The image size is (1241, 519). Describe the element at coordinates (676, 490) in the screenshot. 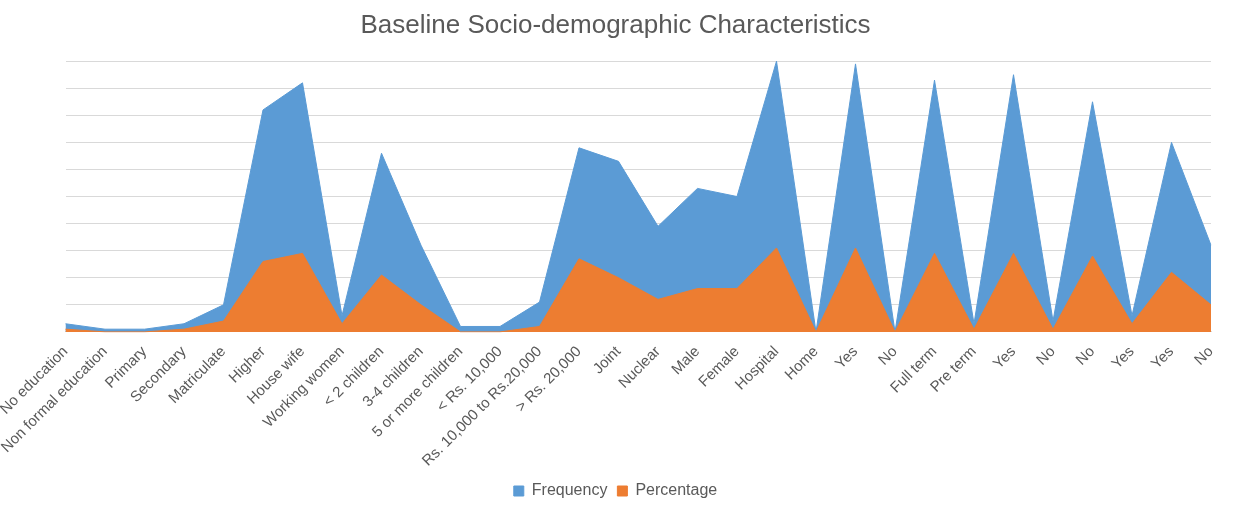

I see `legend-label: Percentage` at that location.